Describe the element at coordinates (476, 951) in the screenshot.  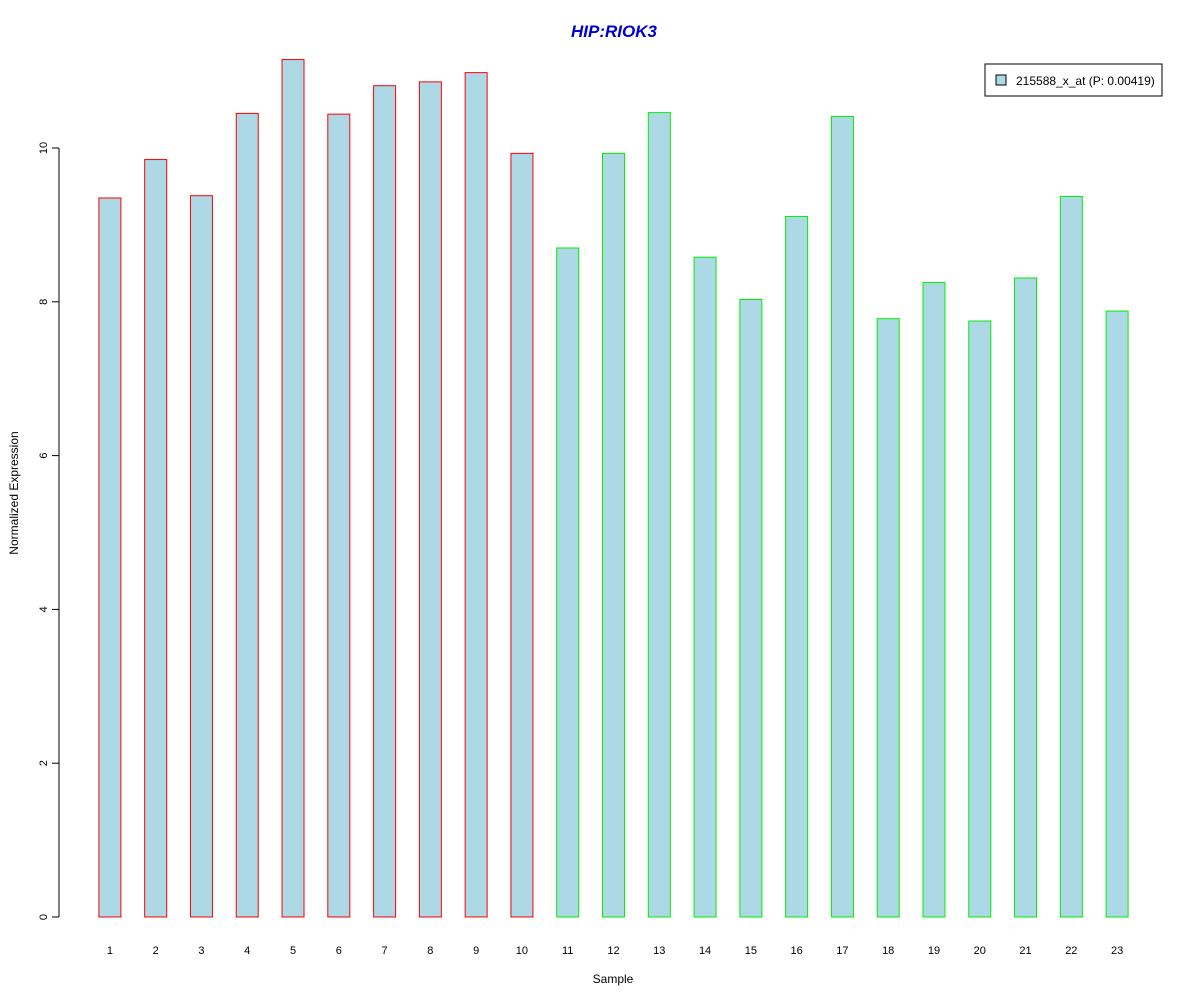
I see `x-tick-label: 9` at that location.